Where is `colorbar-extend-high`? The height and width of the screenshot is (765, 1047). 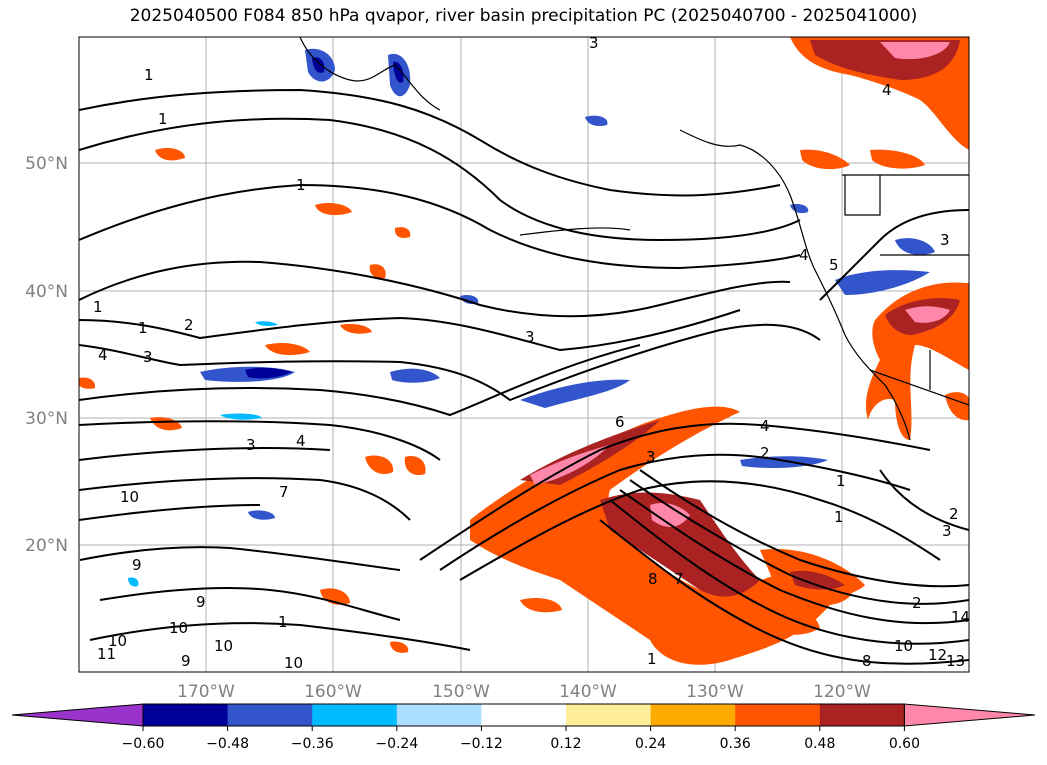 colorbar-extend-high is located at coordinates (969, 715).